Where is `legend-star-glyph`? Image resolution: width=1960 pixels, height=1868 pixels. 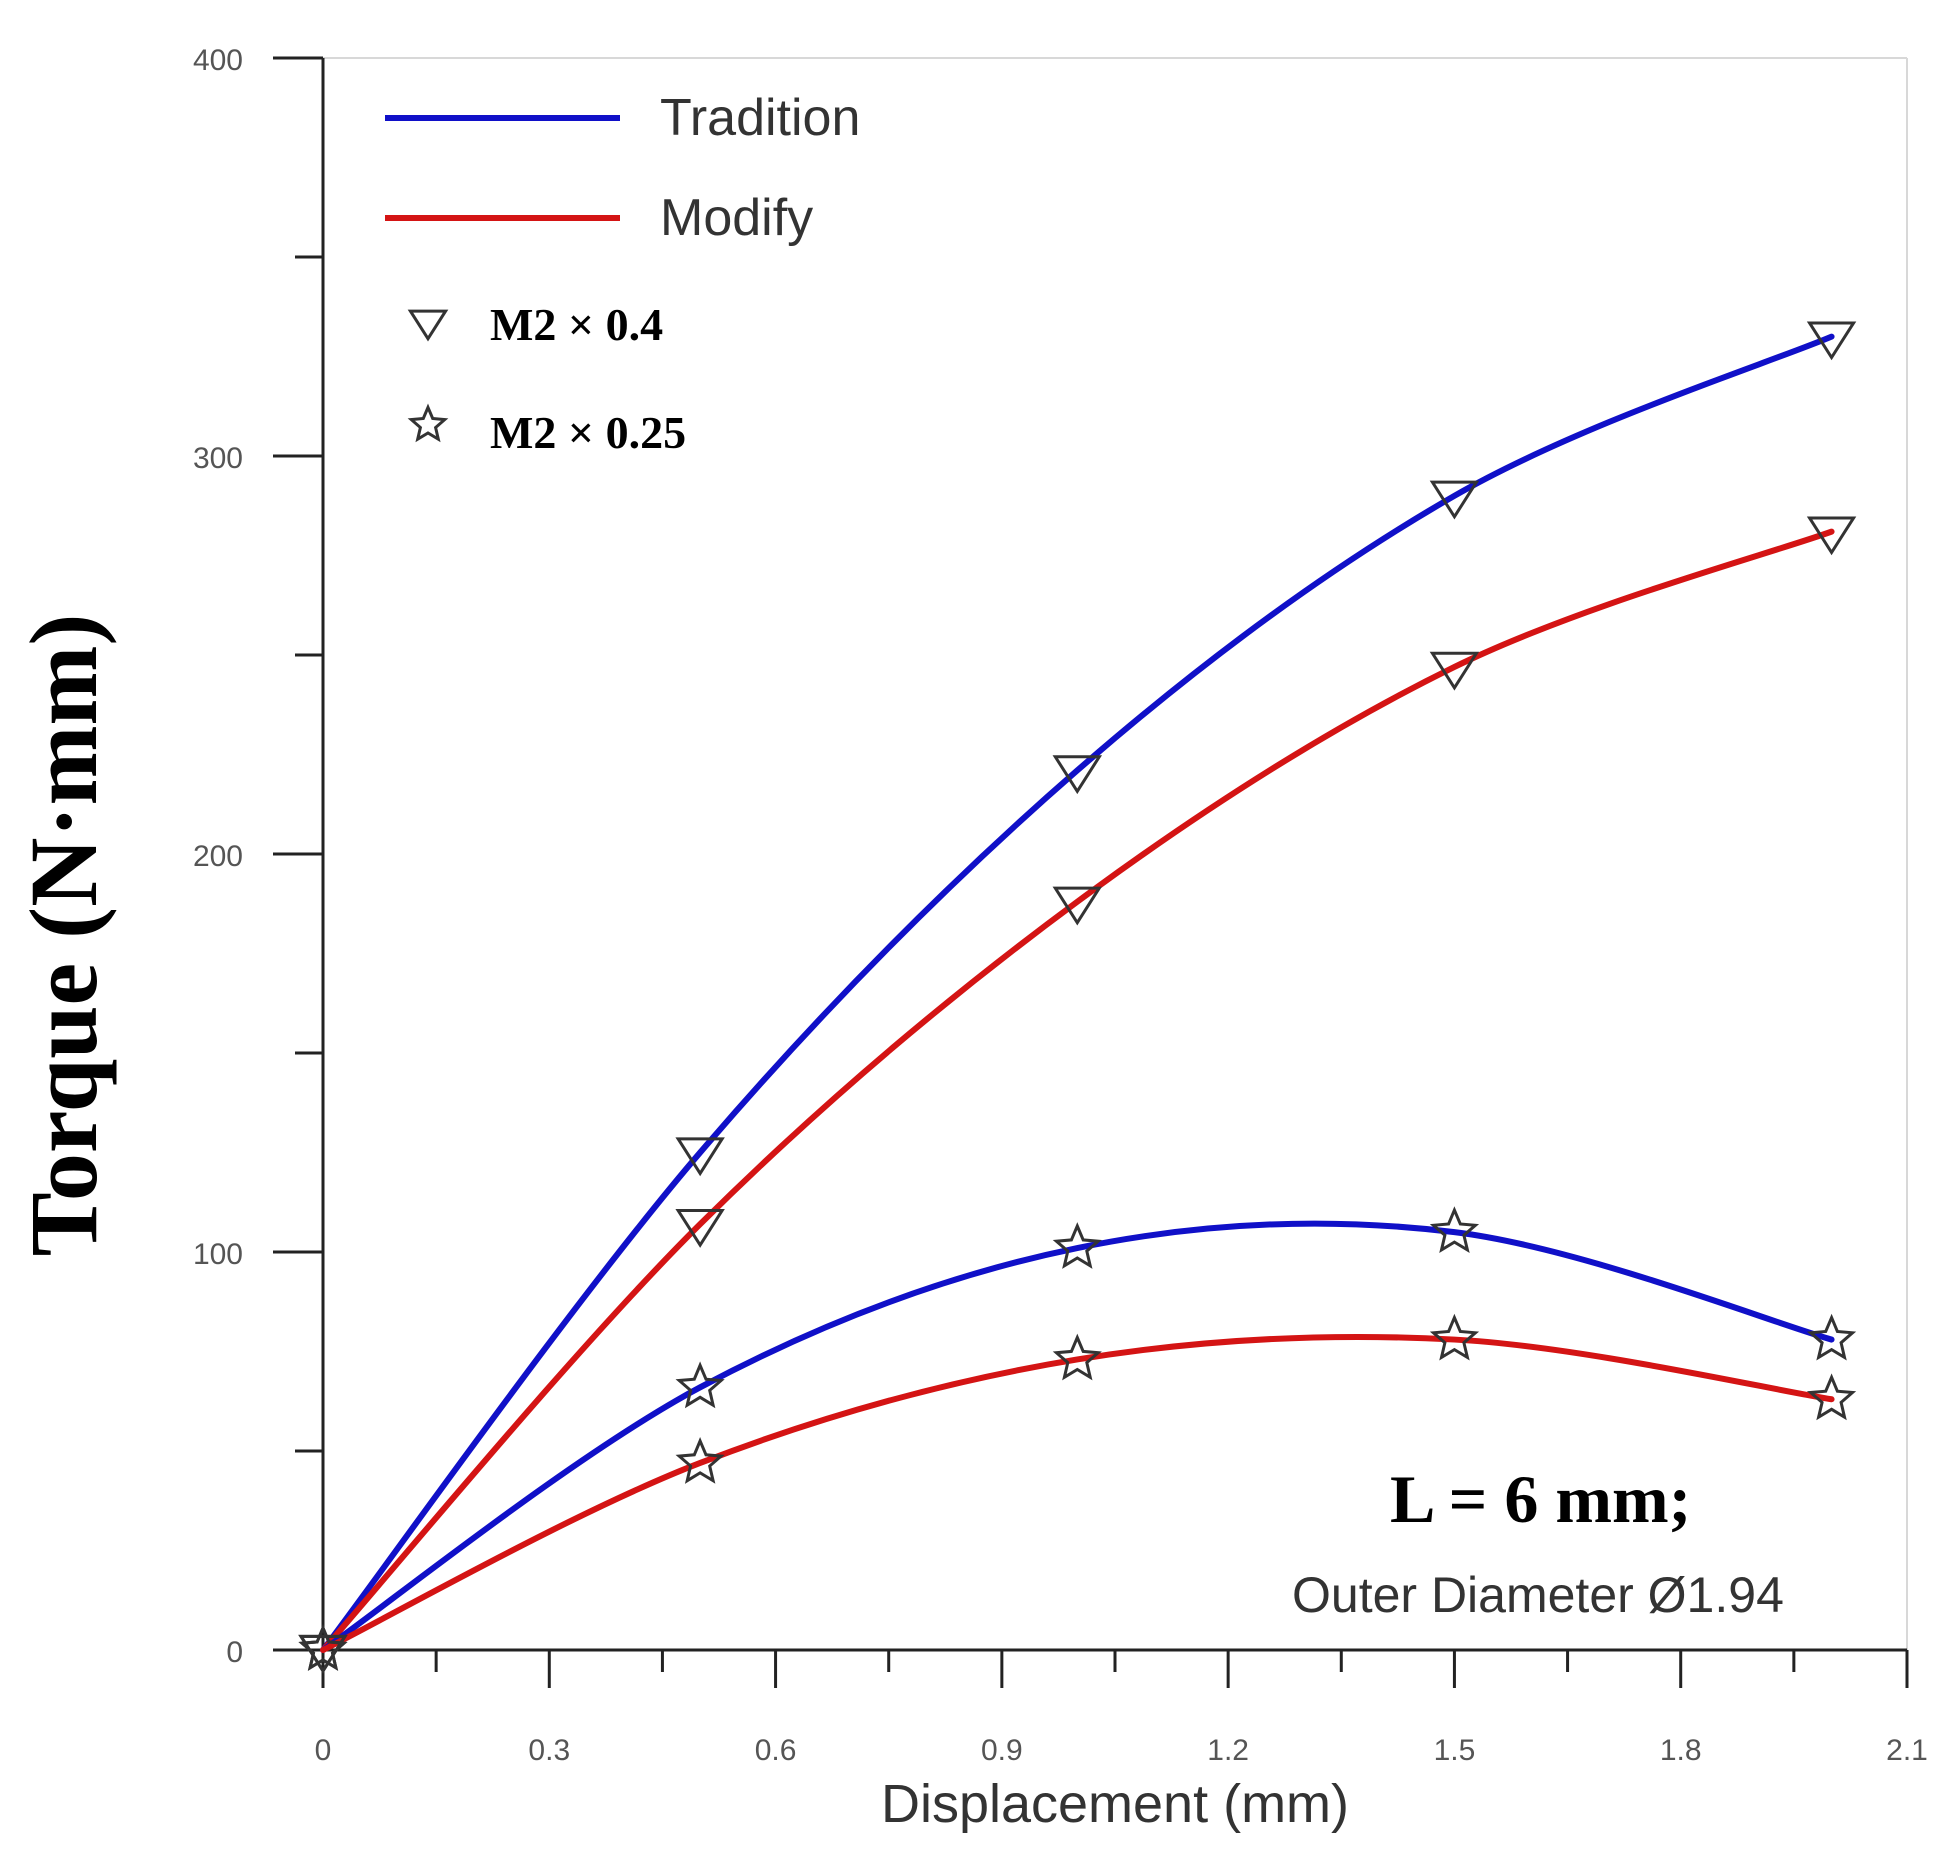
legend-star-glyph is located at coordinates (428, 423).